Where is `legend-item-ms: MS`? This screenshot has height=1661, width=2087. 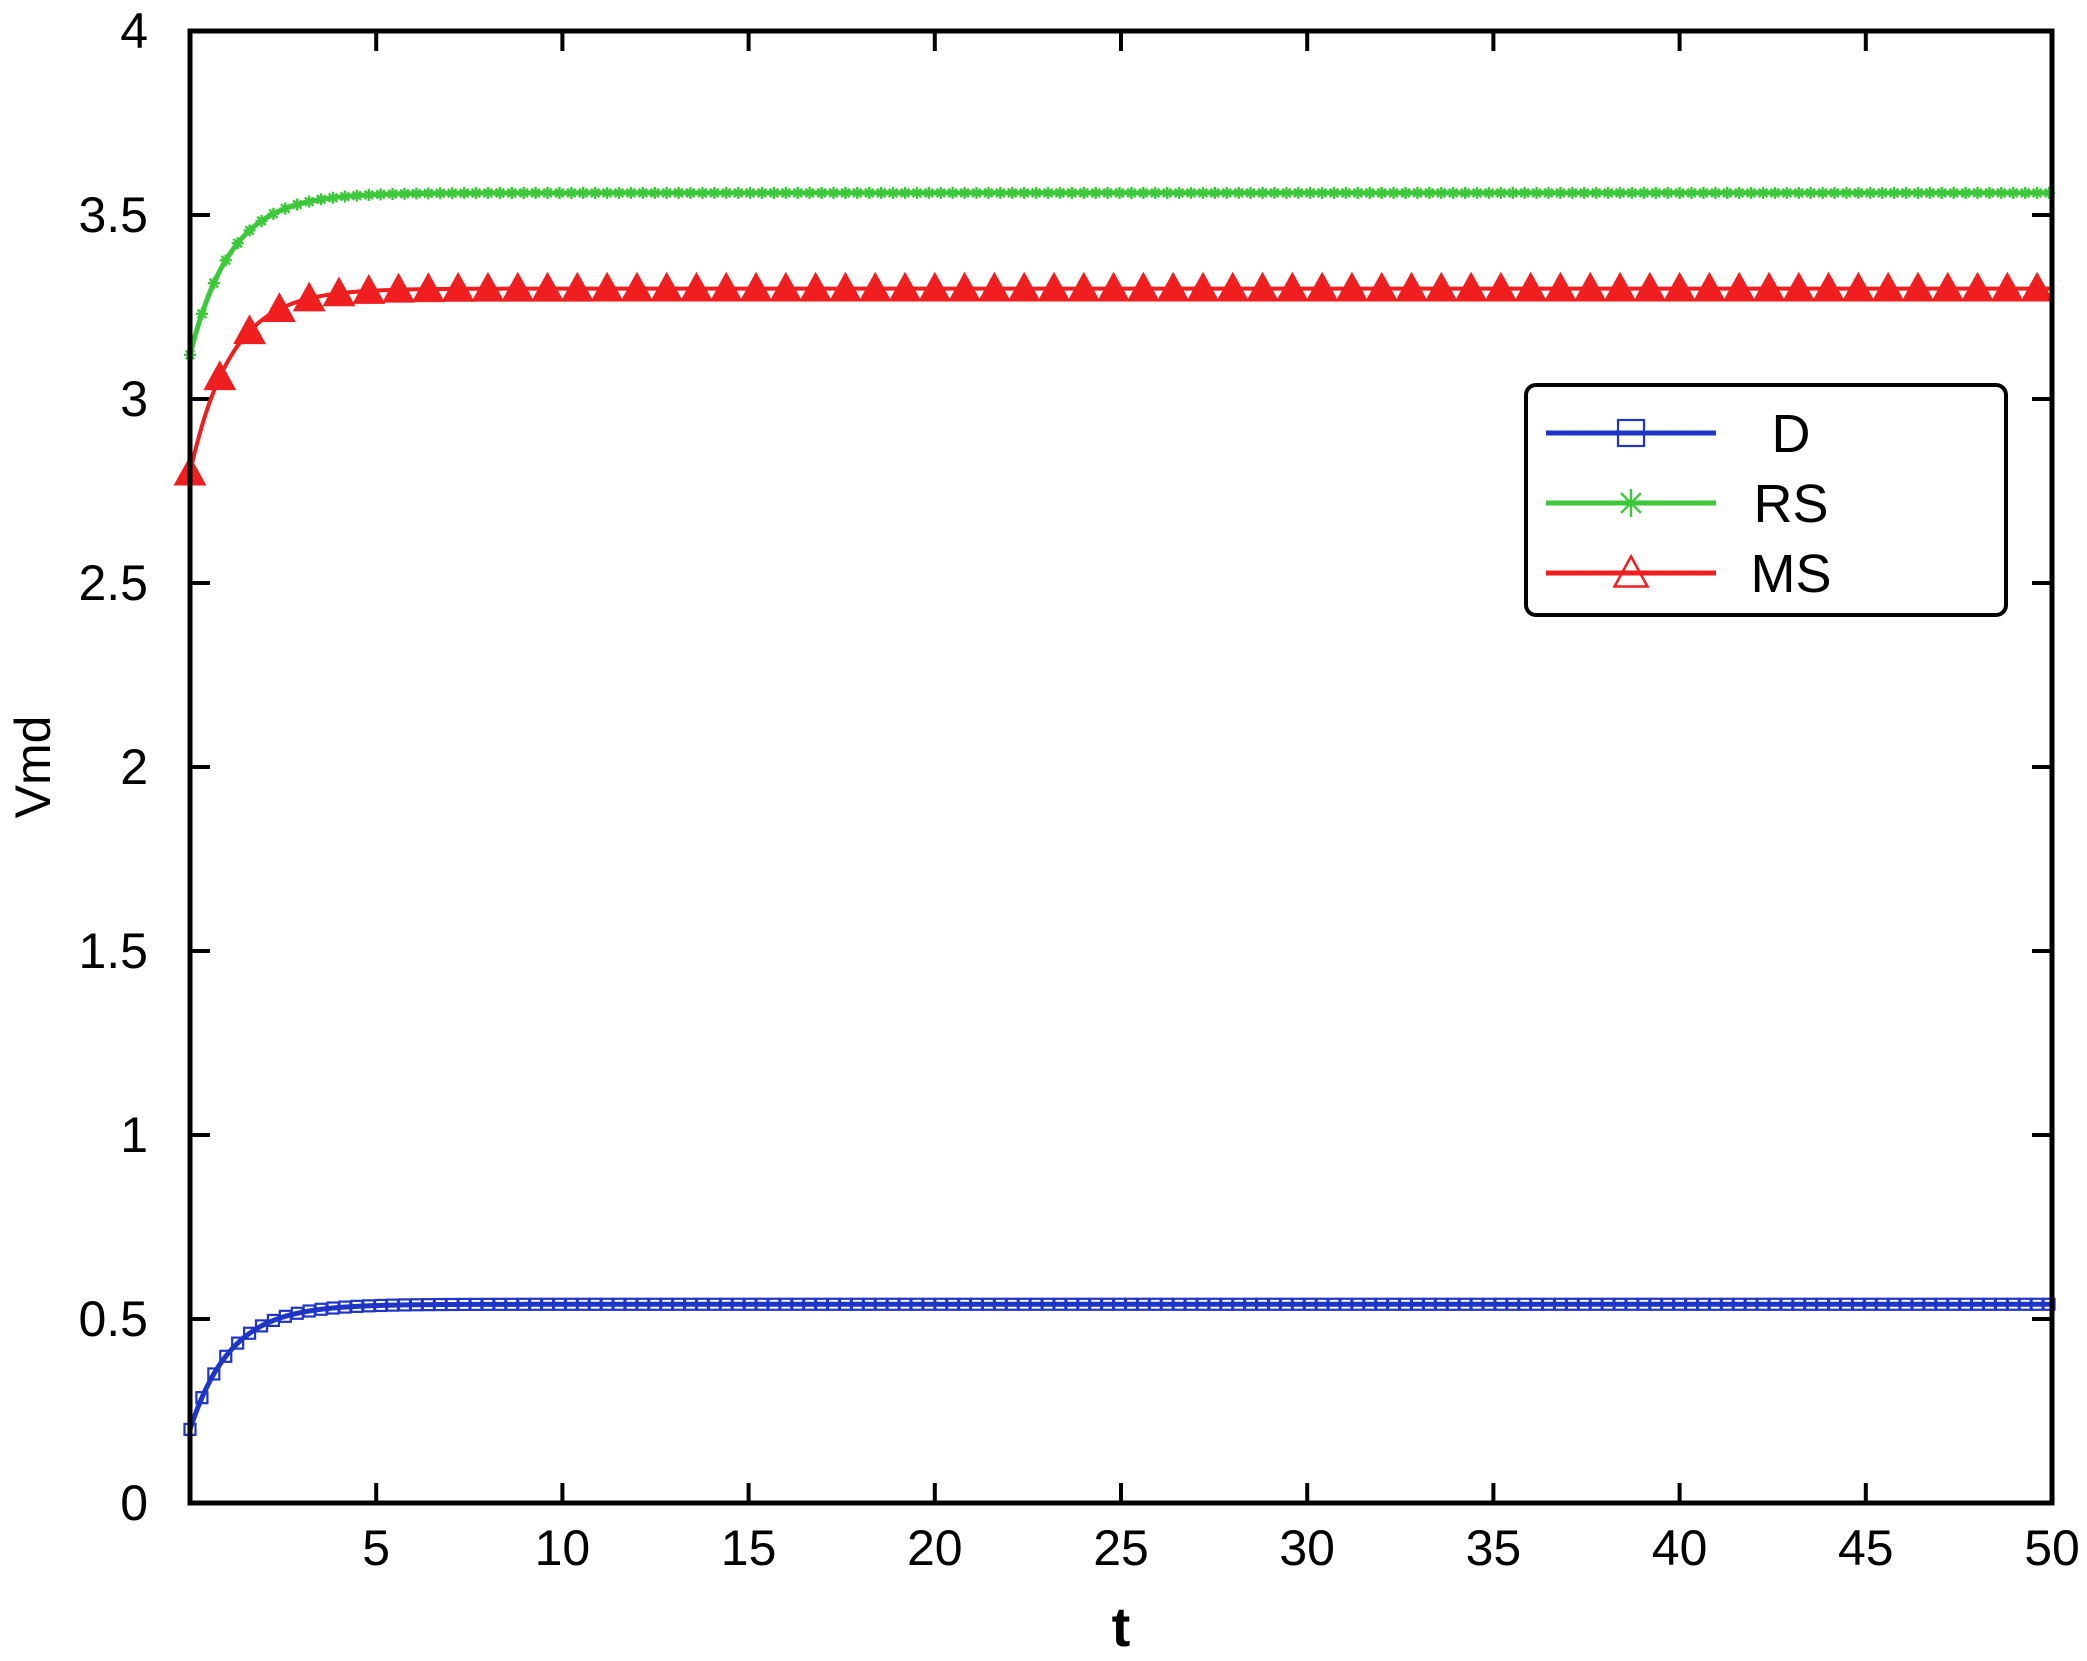
legend-item-ms: MS is located at coordinates (1689, 574).